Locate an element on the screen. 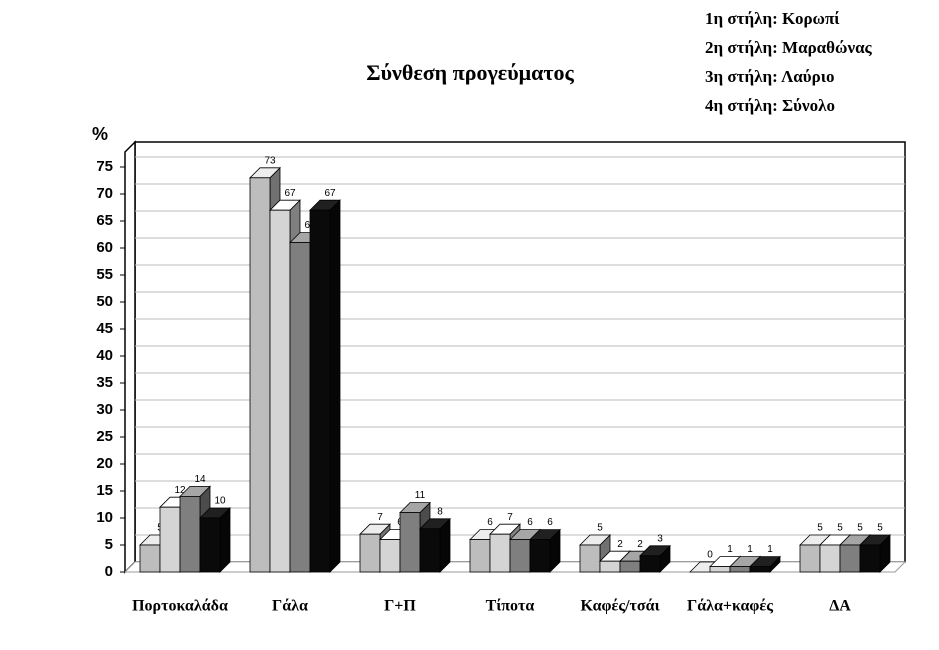 The image size is (939, 650). y-tick-label: 35 is located at coordinates (104, 382).